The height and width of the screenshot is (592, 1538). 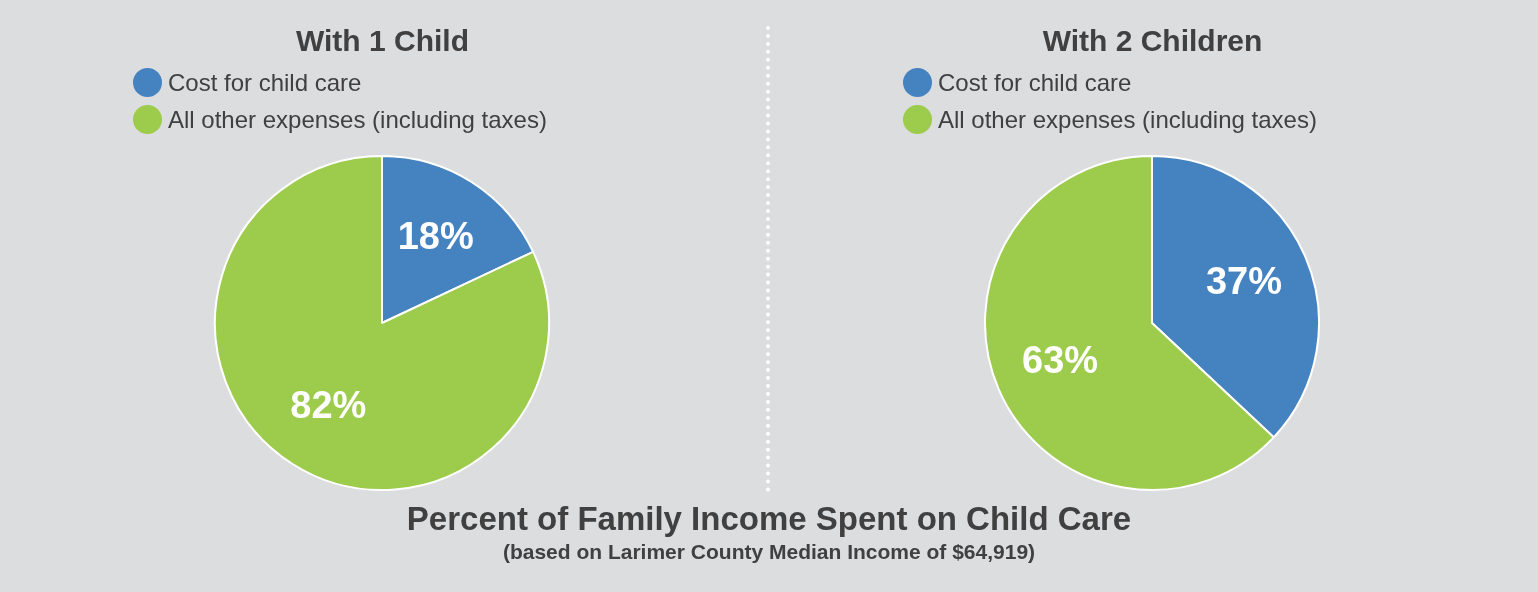 I want to click on chart-title: With 1 Child, so click(x=382, y=41).